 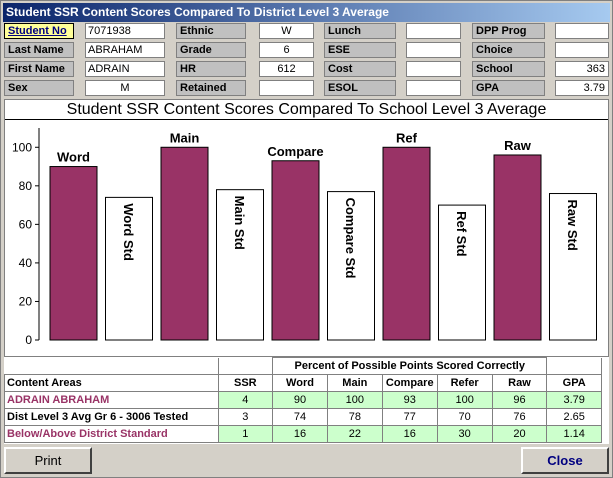 I want to click on row-name: ADRAIN ABRAHAM, so click(x=111, y=400).